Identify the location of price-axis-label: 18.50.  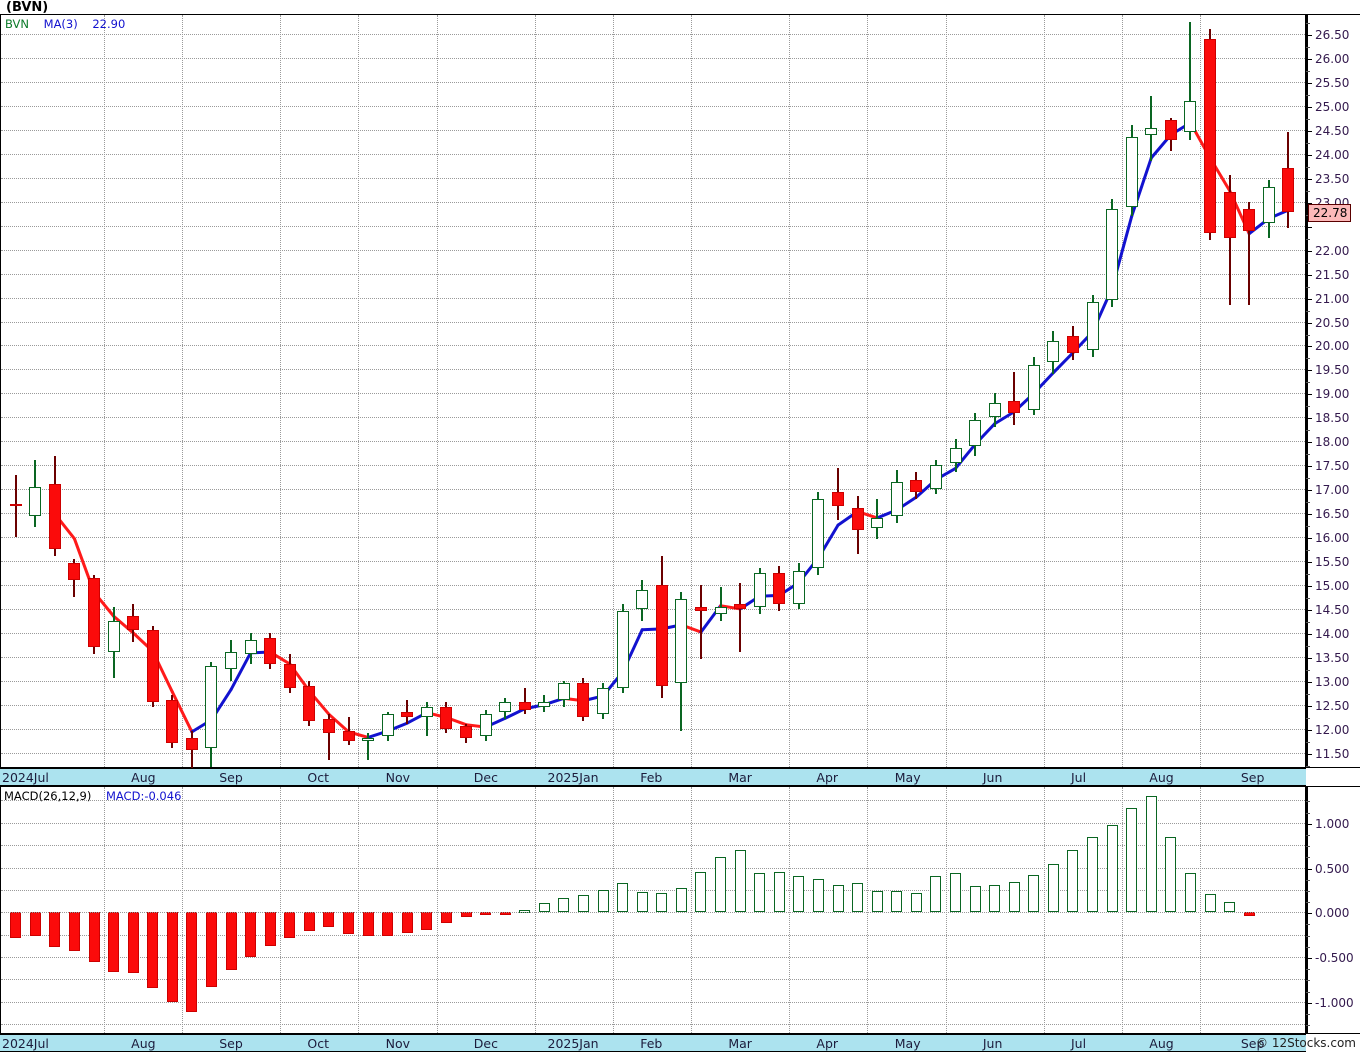
(1332, 418).